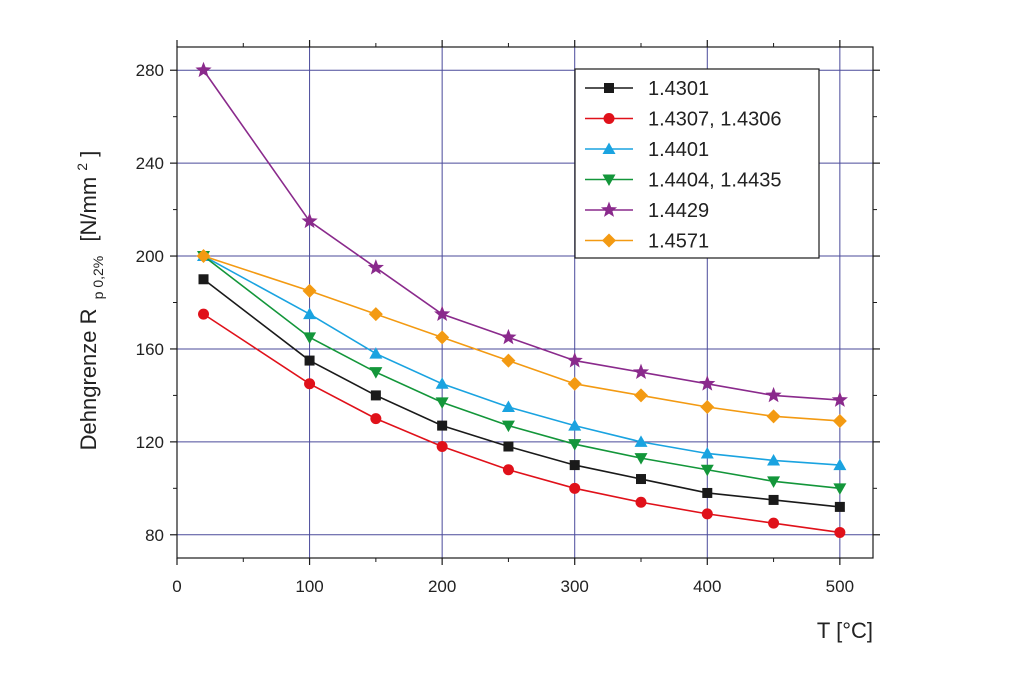 Image resolution: width=1012 pixels, height=675 pixels. What do you see at coordinates (150, 70) in the screenshot?
I see `y-tick-label: 280` at bounding box center [150, 70].